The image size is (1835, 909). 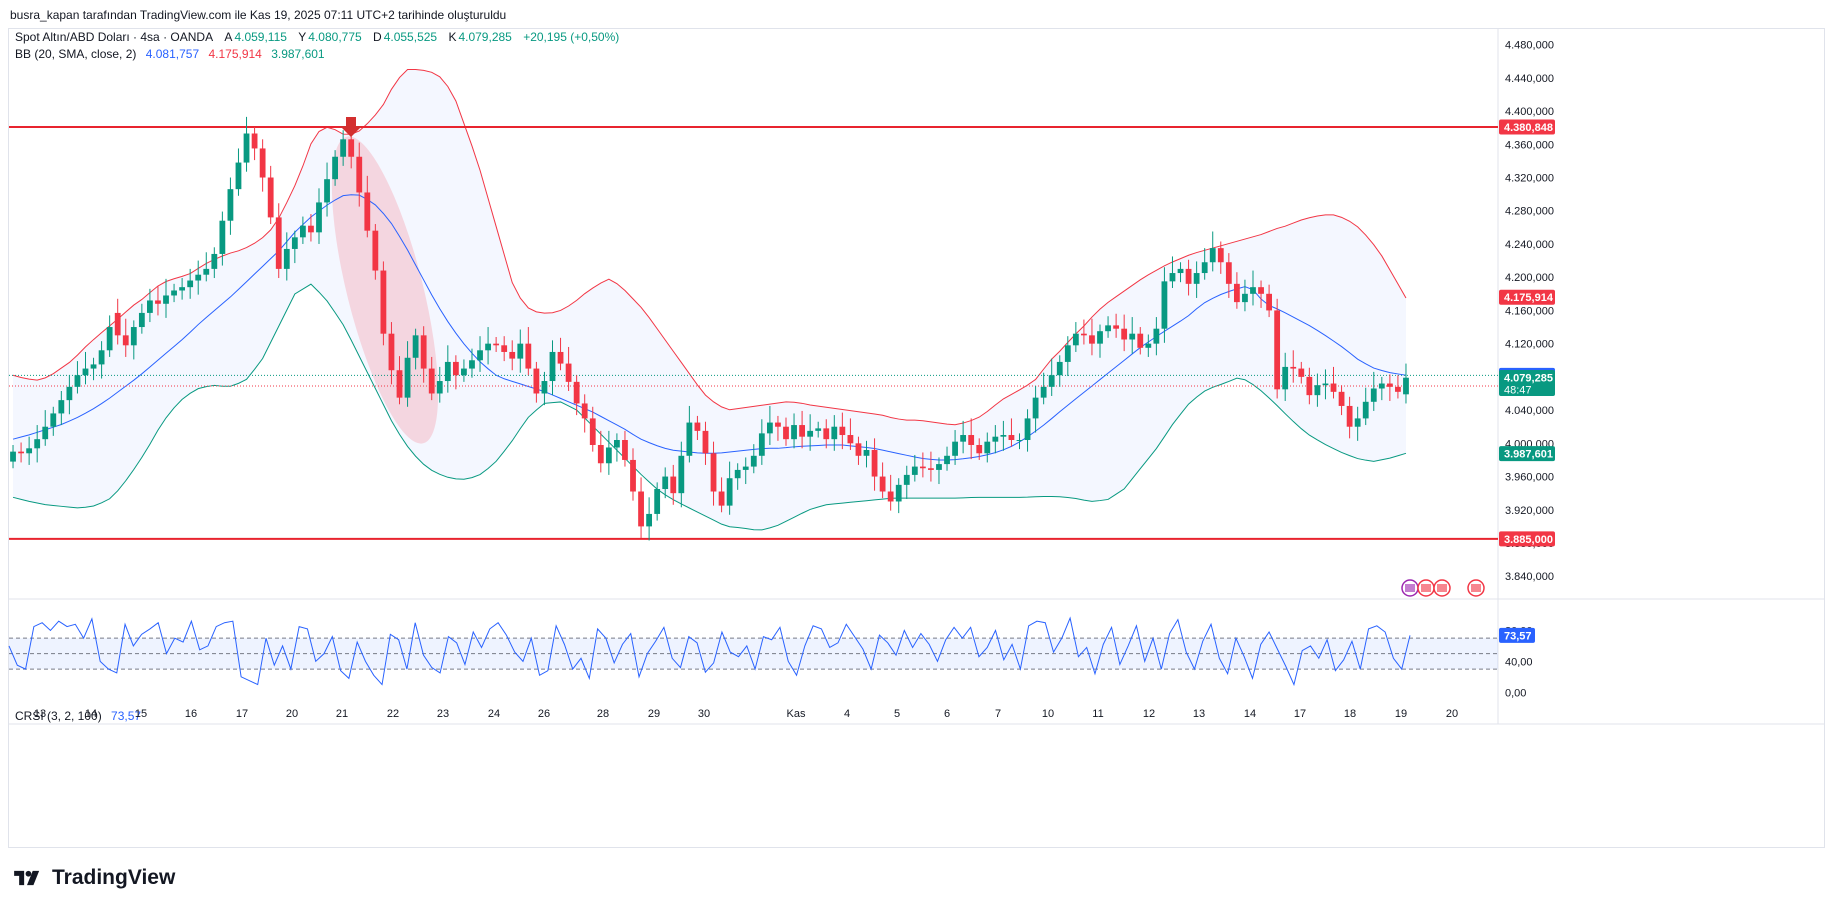 What do you see at coordinates (79, 716) in the screenshot?
I see `crsi-legend: CRSI (3, 2, 100) 73,57` at bounding box center [79, 716].